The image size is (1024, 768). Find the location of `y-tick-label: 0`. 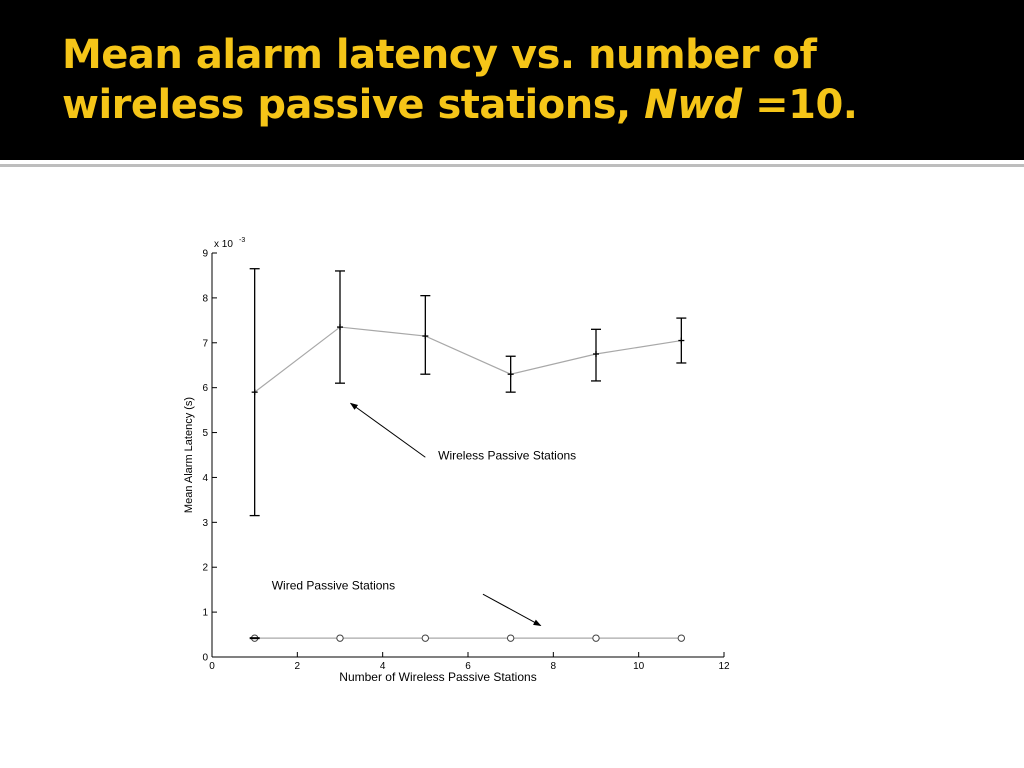

y-tick-label: 0 is located at coordinates (205, 658).